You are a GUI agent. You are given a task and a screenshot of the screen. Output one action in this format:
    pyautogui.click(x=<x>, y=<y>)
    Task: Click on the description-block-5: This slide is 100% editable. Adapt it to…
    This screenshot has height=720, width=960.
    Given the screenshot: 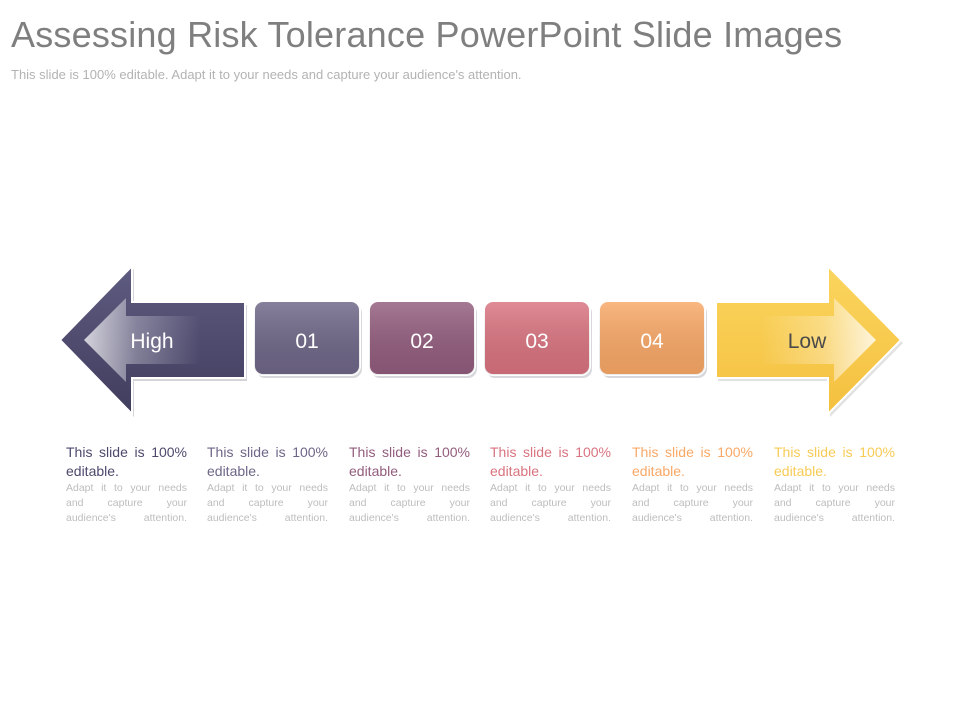 What is the action you would take?
    pyautogui.click(x=692, y=484)
    